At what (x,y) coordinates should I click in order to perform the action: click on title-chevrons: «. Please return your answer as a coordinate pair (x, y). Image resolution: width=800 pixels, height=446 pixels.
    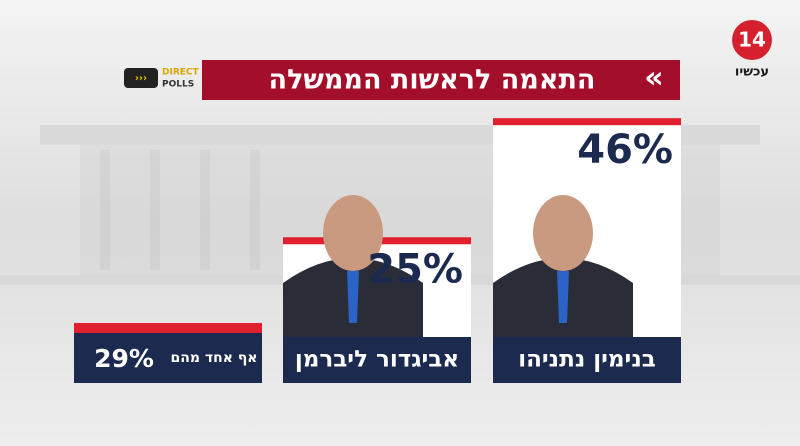
    Looking at the image, I should click on (653, 78).